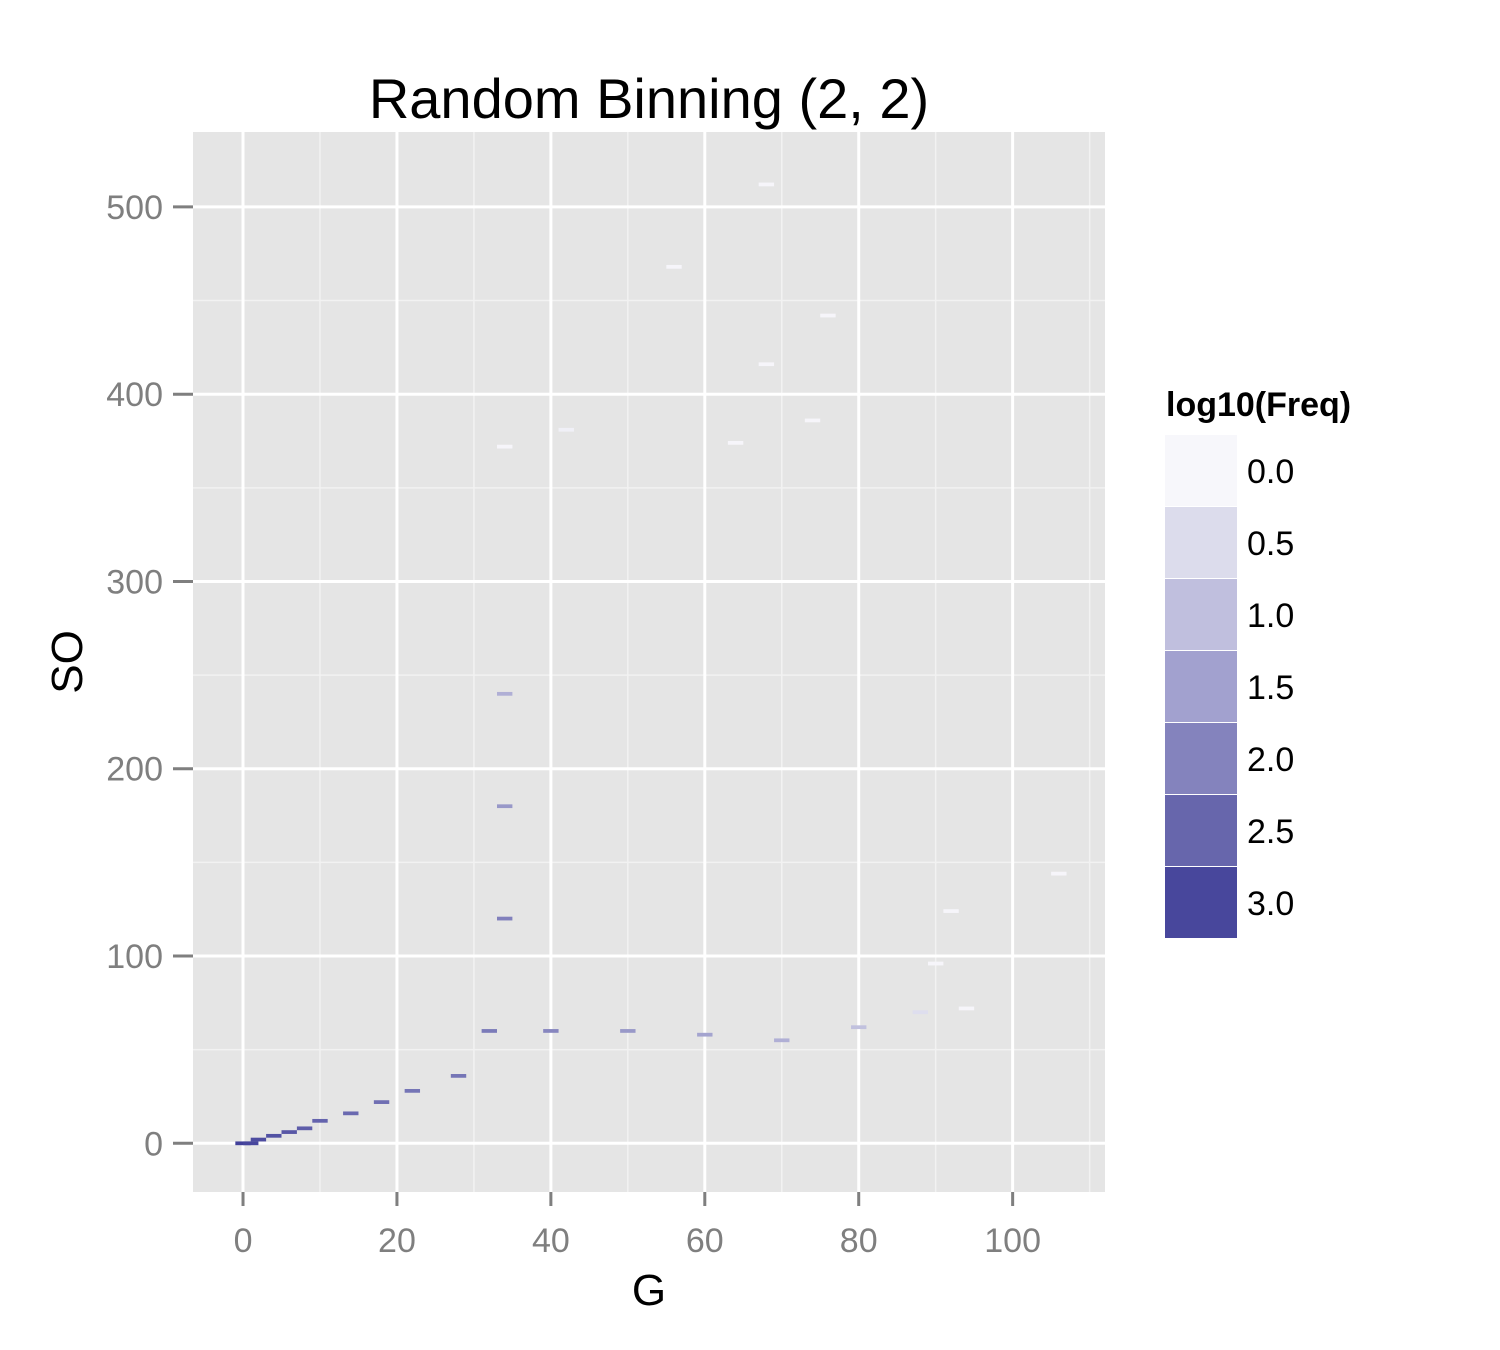 This screenshot has height=1350, width=1500. What do you see at coordinates (1270, 688) in the screenshot?
I see `legend-label: 1.5` at bounding box center [1270, 688].